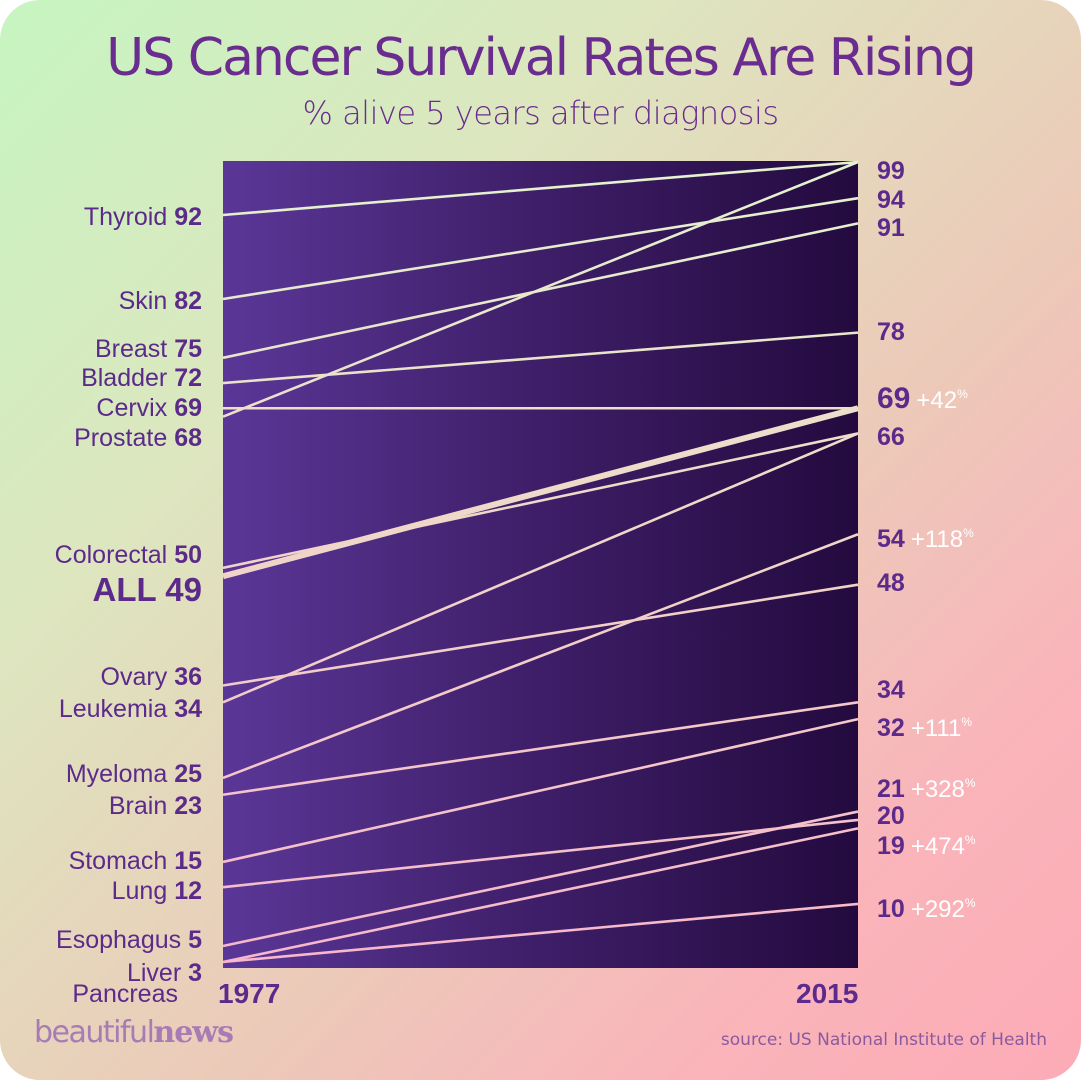 This screenshot has width=1081, height=1080. Describe the element at coordinates (119, 939) in the screenshot. I see `left-label-name: Esophagus` at that location.